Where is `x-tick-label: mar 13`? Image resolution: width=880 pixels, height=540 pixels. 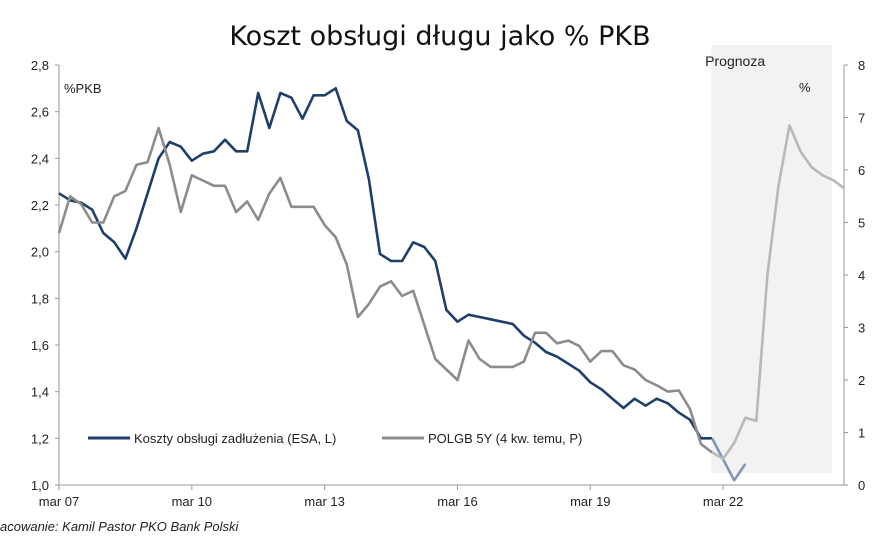 x-tick-label: mar 13 is located at coordinates (324, 501).